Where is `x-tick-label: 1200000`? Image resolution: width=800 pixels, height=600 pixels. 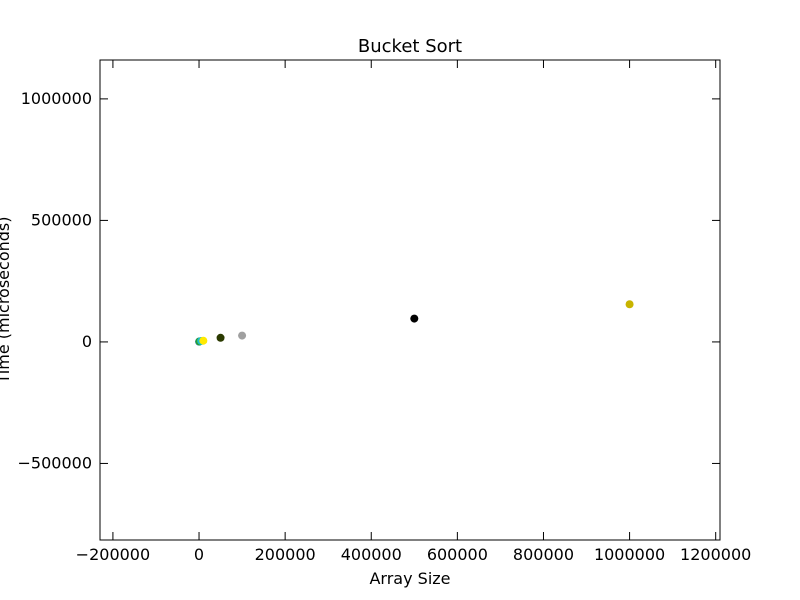
x-tick-label: 1200000 is located at coordinates (715, 554).